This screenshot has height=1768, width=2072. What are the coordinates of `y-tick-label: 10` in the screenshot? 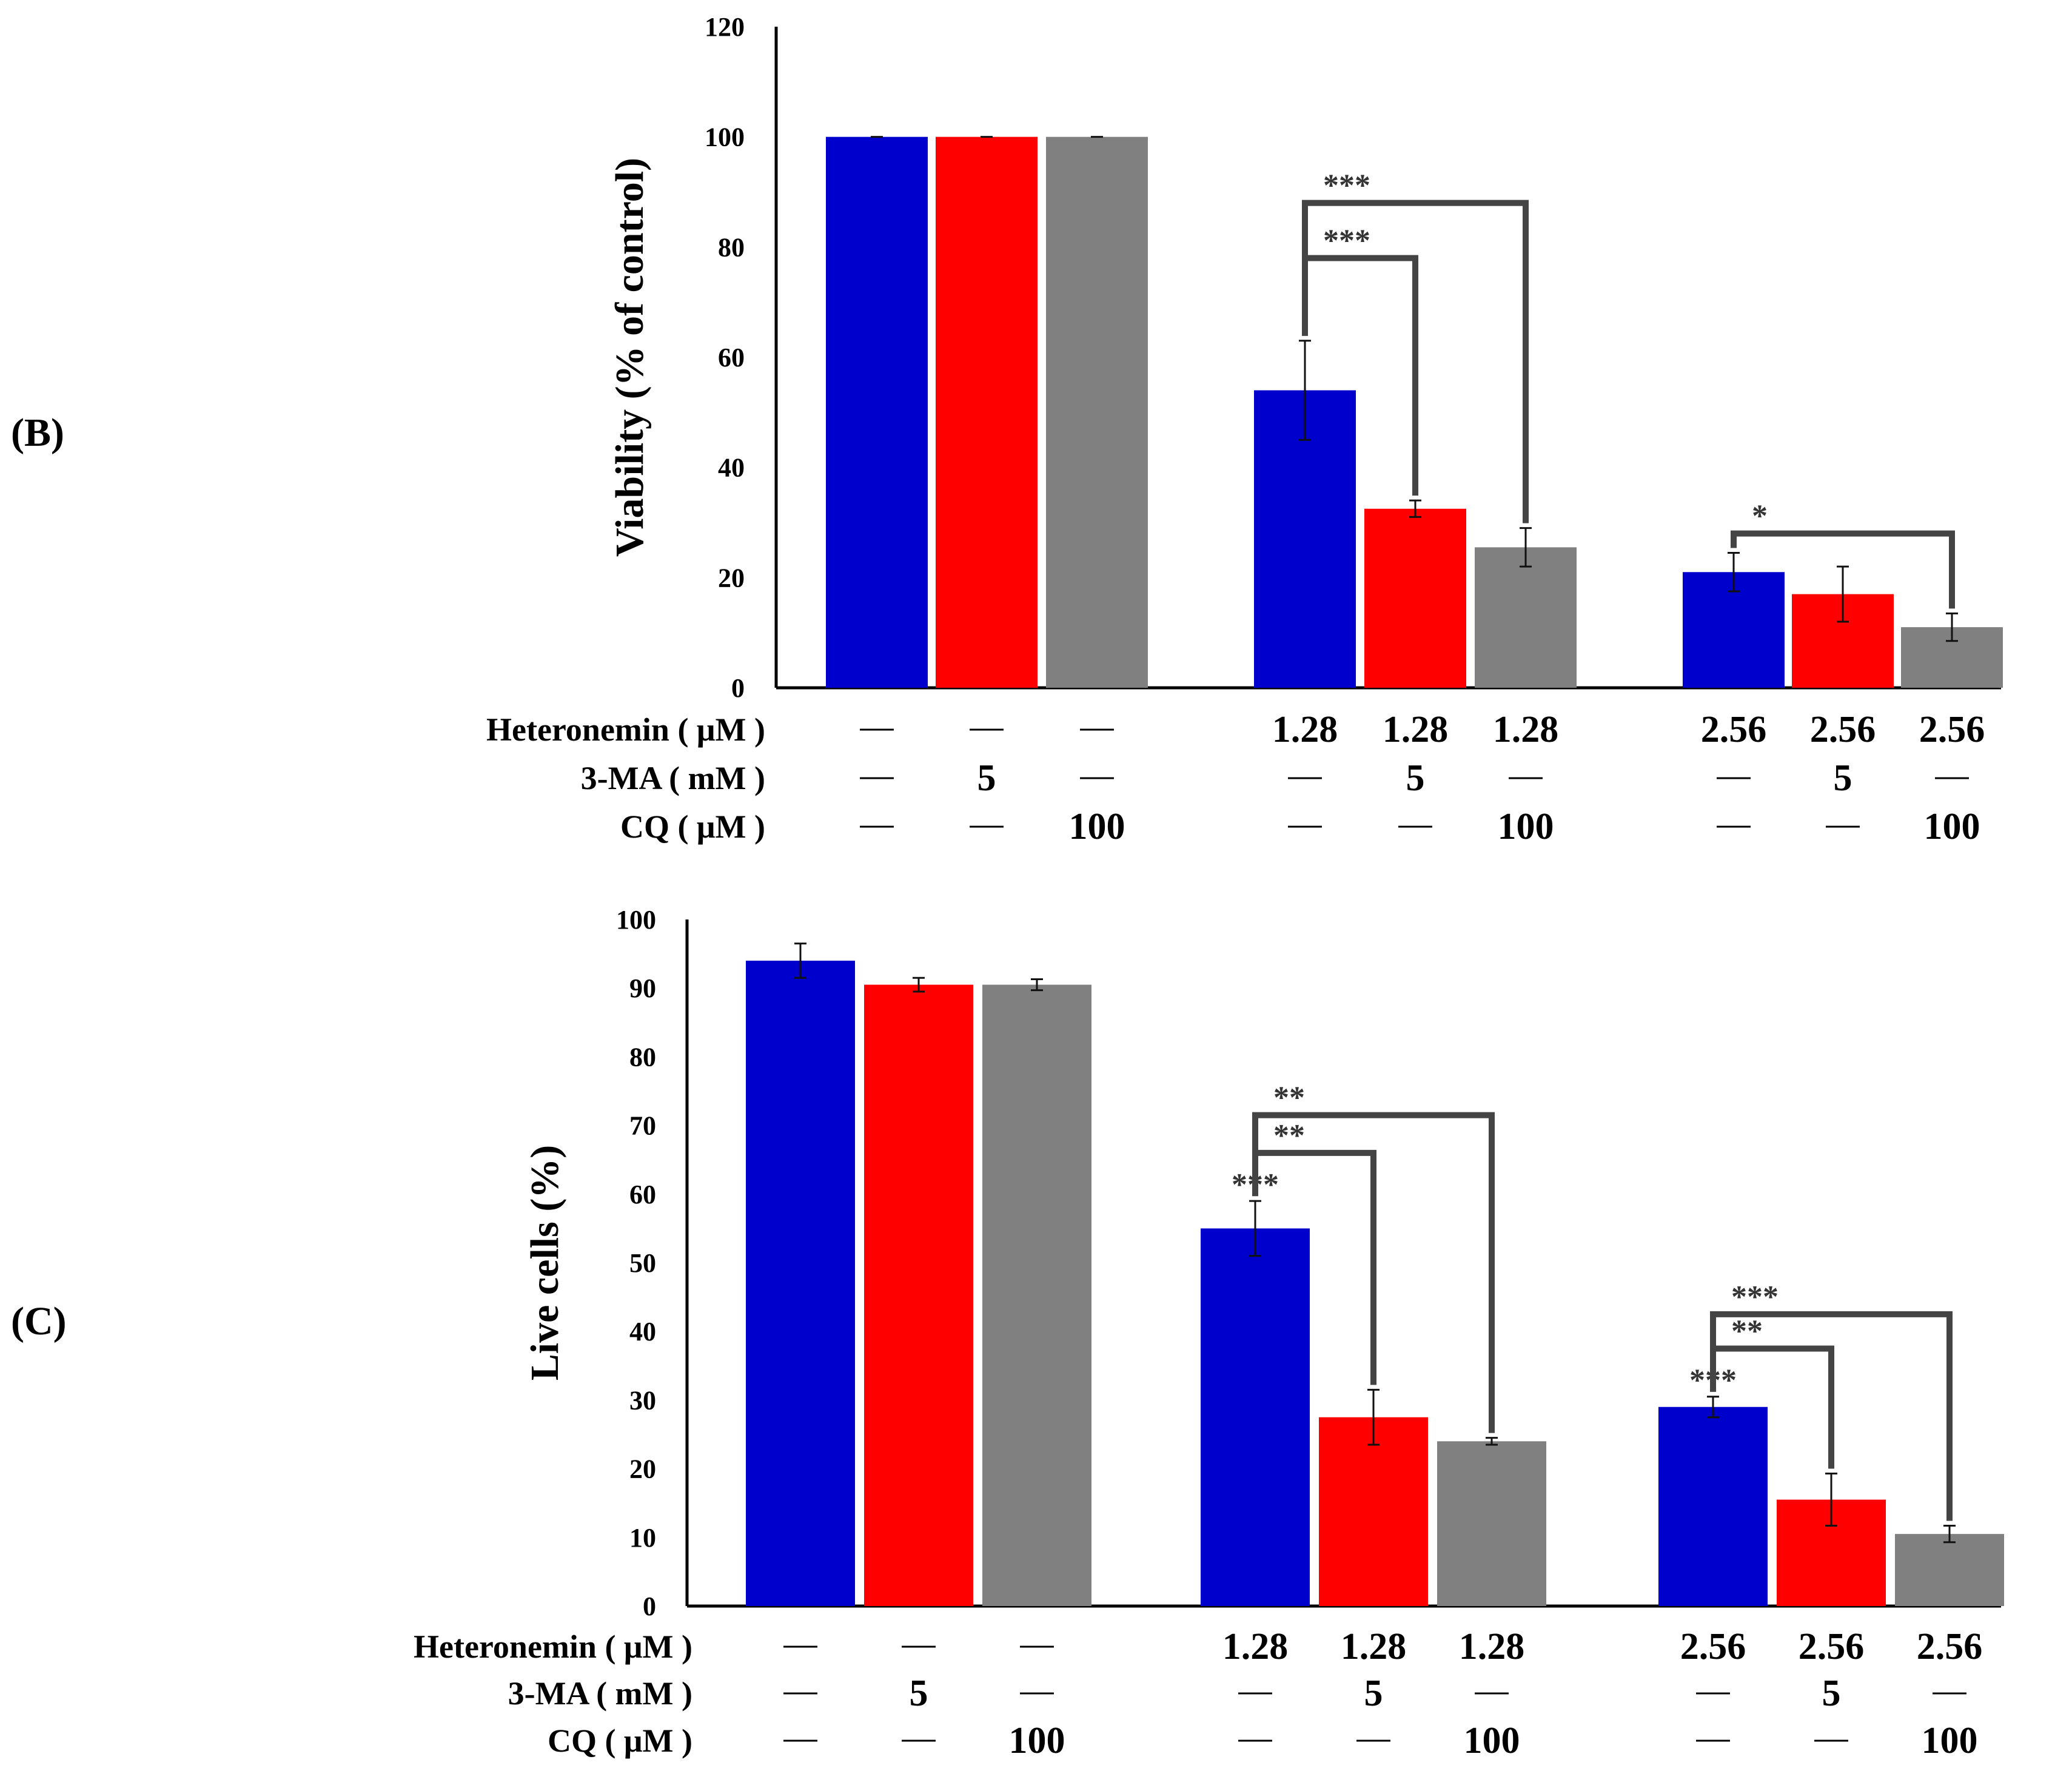 It's located at (642, 1538).